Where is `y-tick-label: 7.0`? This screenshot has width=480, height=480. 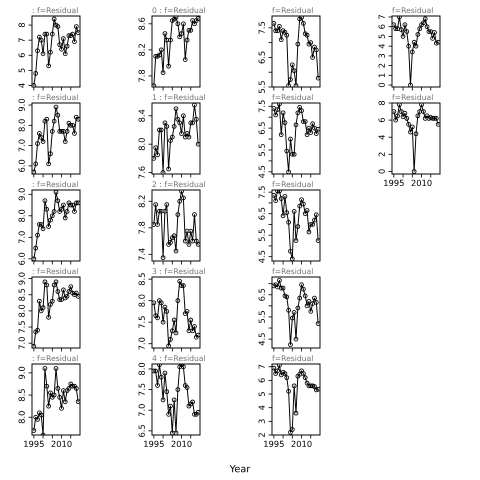
y-tick-label: 7.0 is located at coordinates (21, 237).